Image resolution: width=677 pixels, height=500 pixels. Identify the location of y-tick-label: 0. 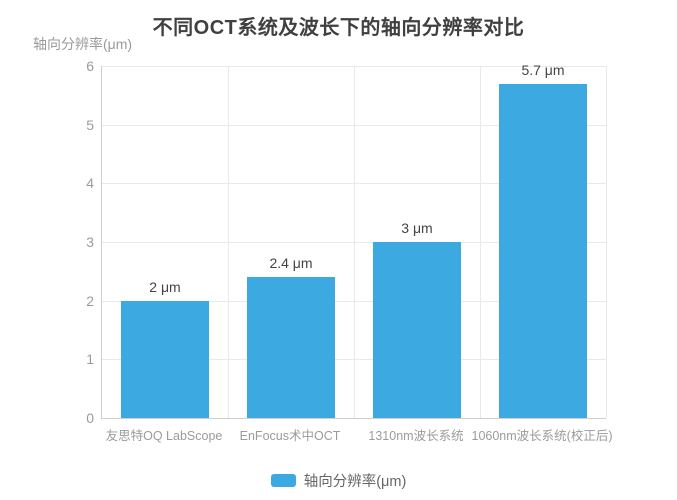
(90, 418).